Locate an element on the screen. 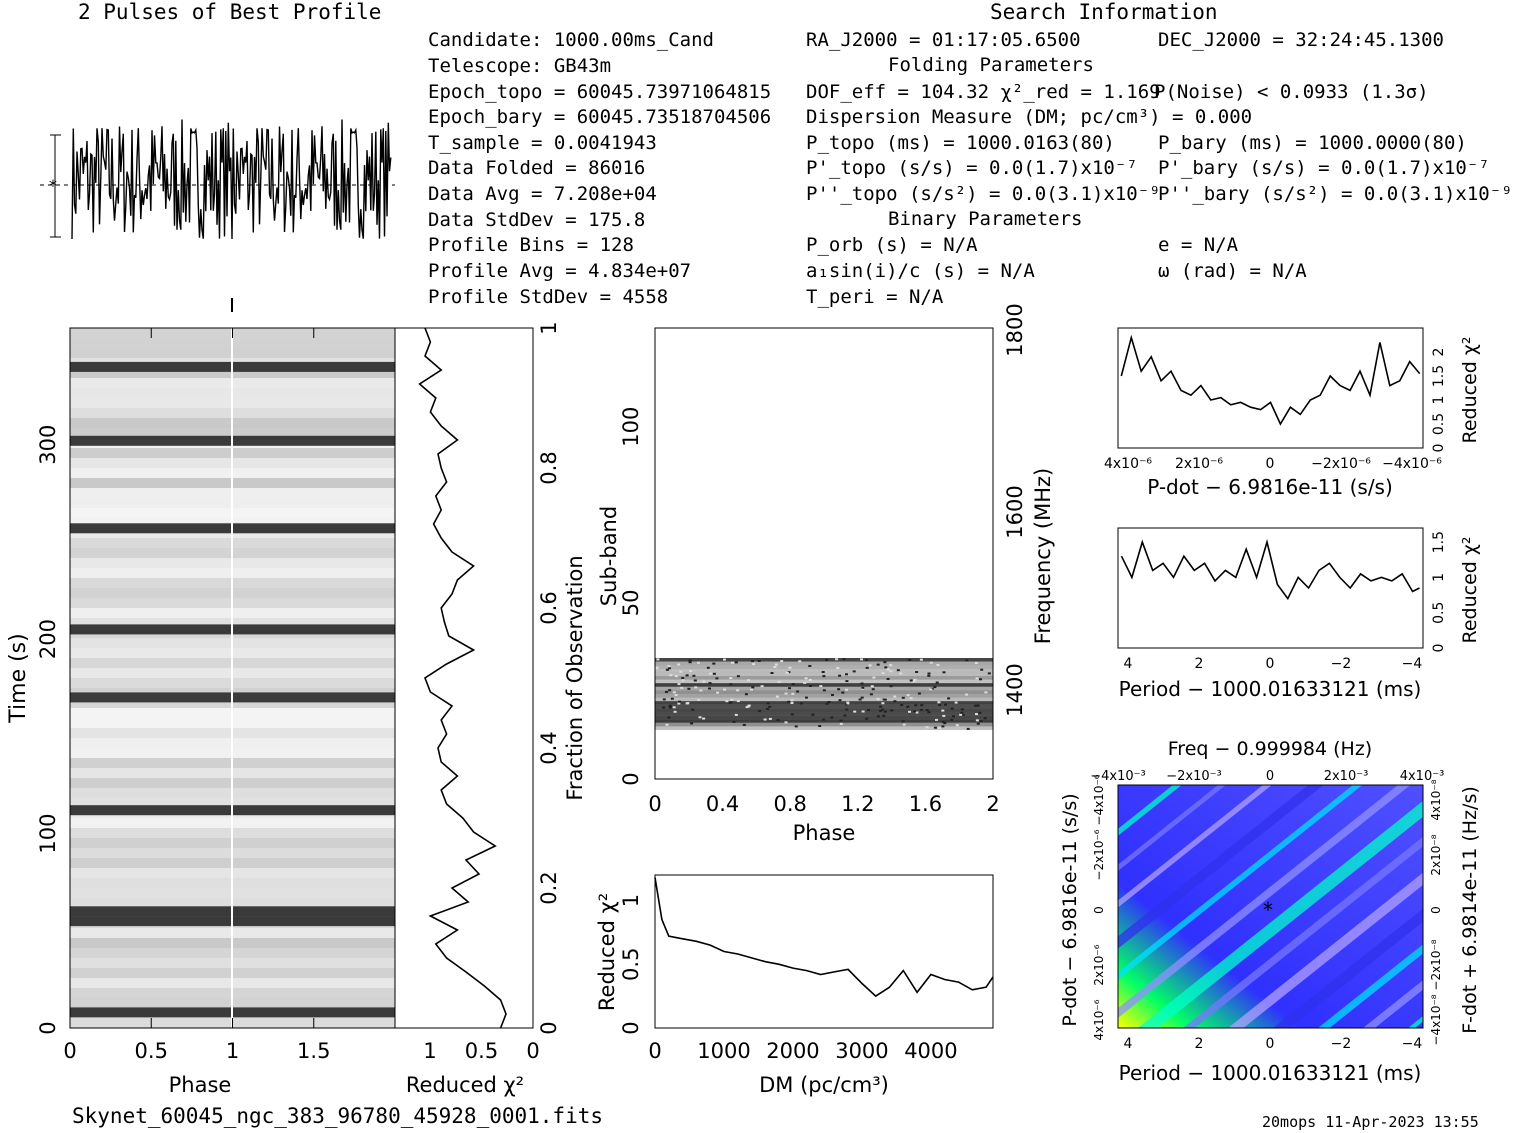 The height and width of the screenshot is (1133, 1517). time-phase-ytick: 200 is located at coordinates (48, 639).